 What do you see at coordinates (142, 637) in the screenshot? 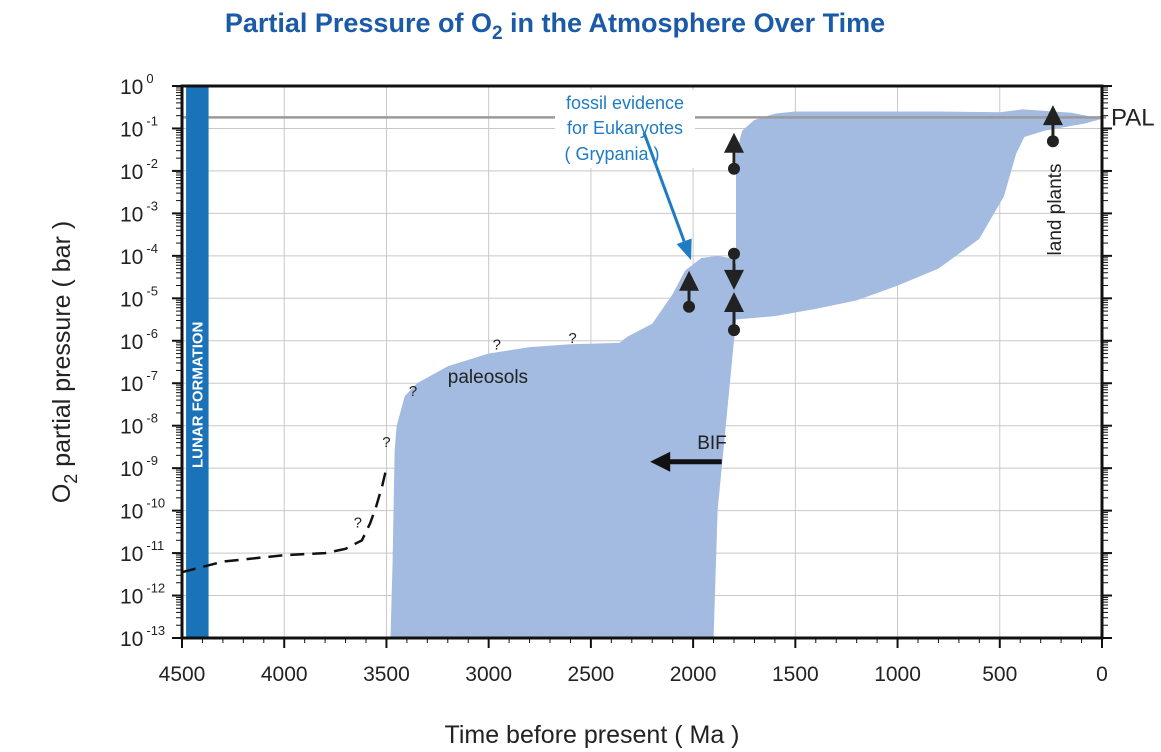
I see `y-tick-label: 10 -13` at bounding box center [142, 637].